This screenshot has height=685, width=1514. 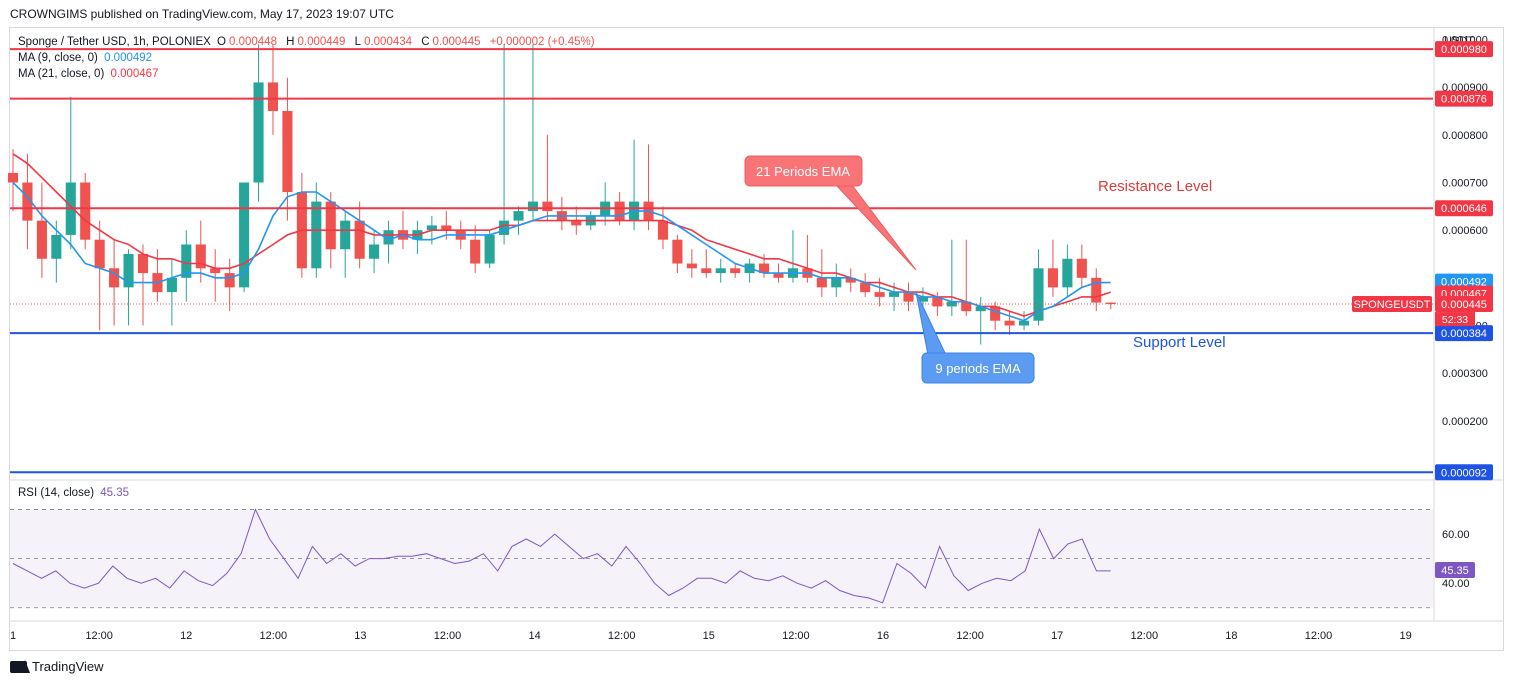 I want to click on legend-symbol: Sponge / Tether USD, 1h, POLONIEX, so click(x=114, y=42).